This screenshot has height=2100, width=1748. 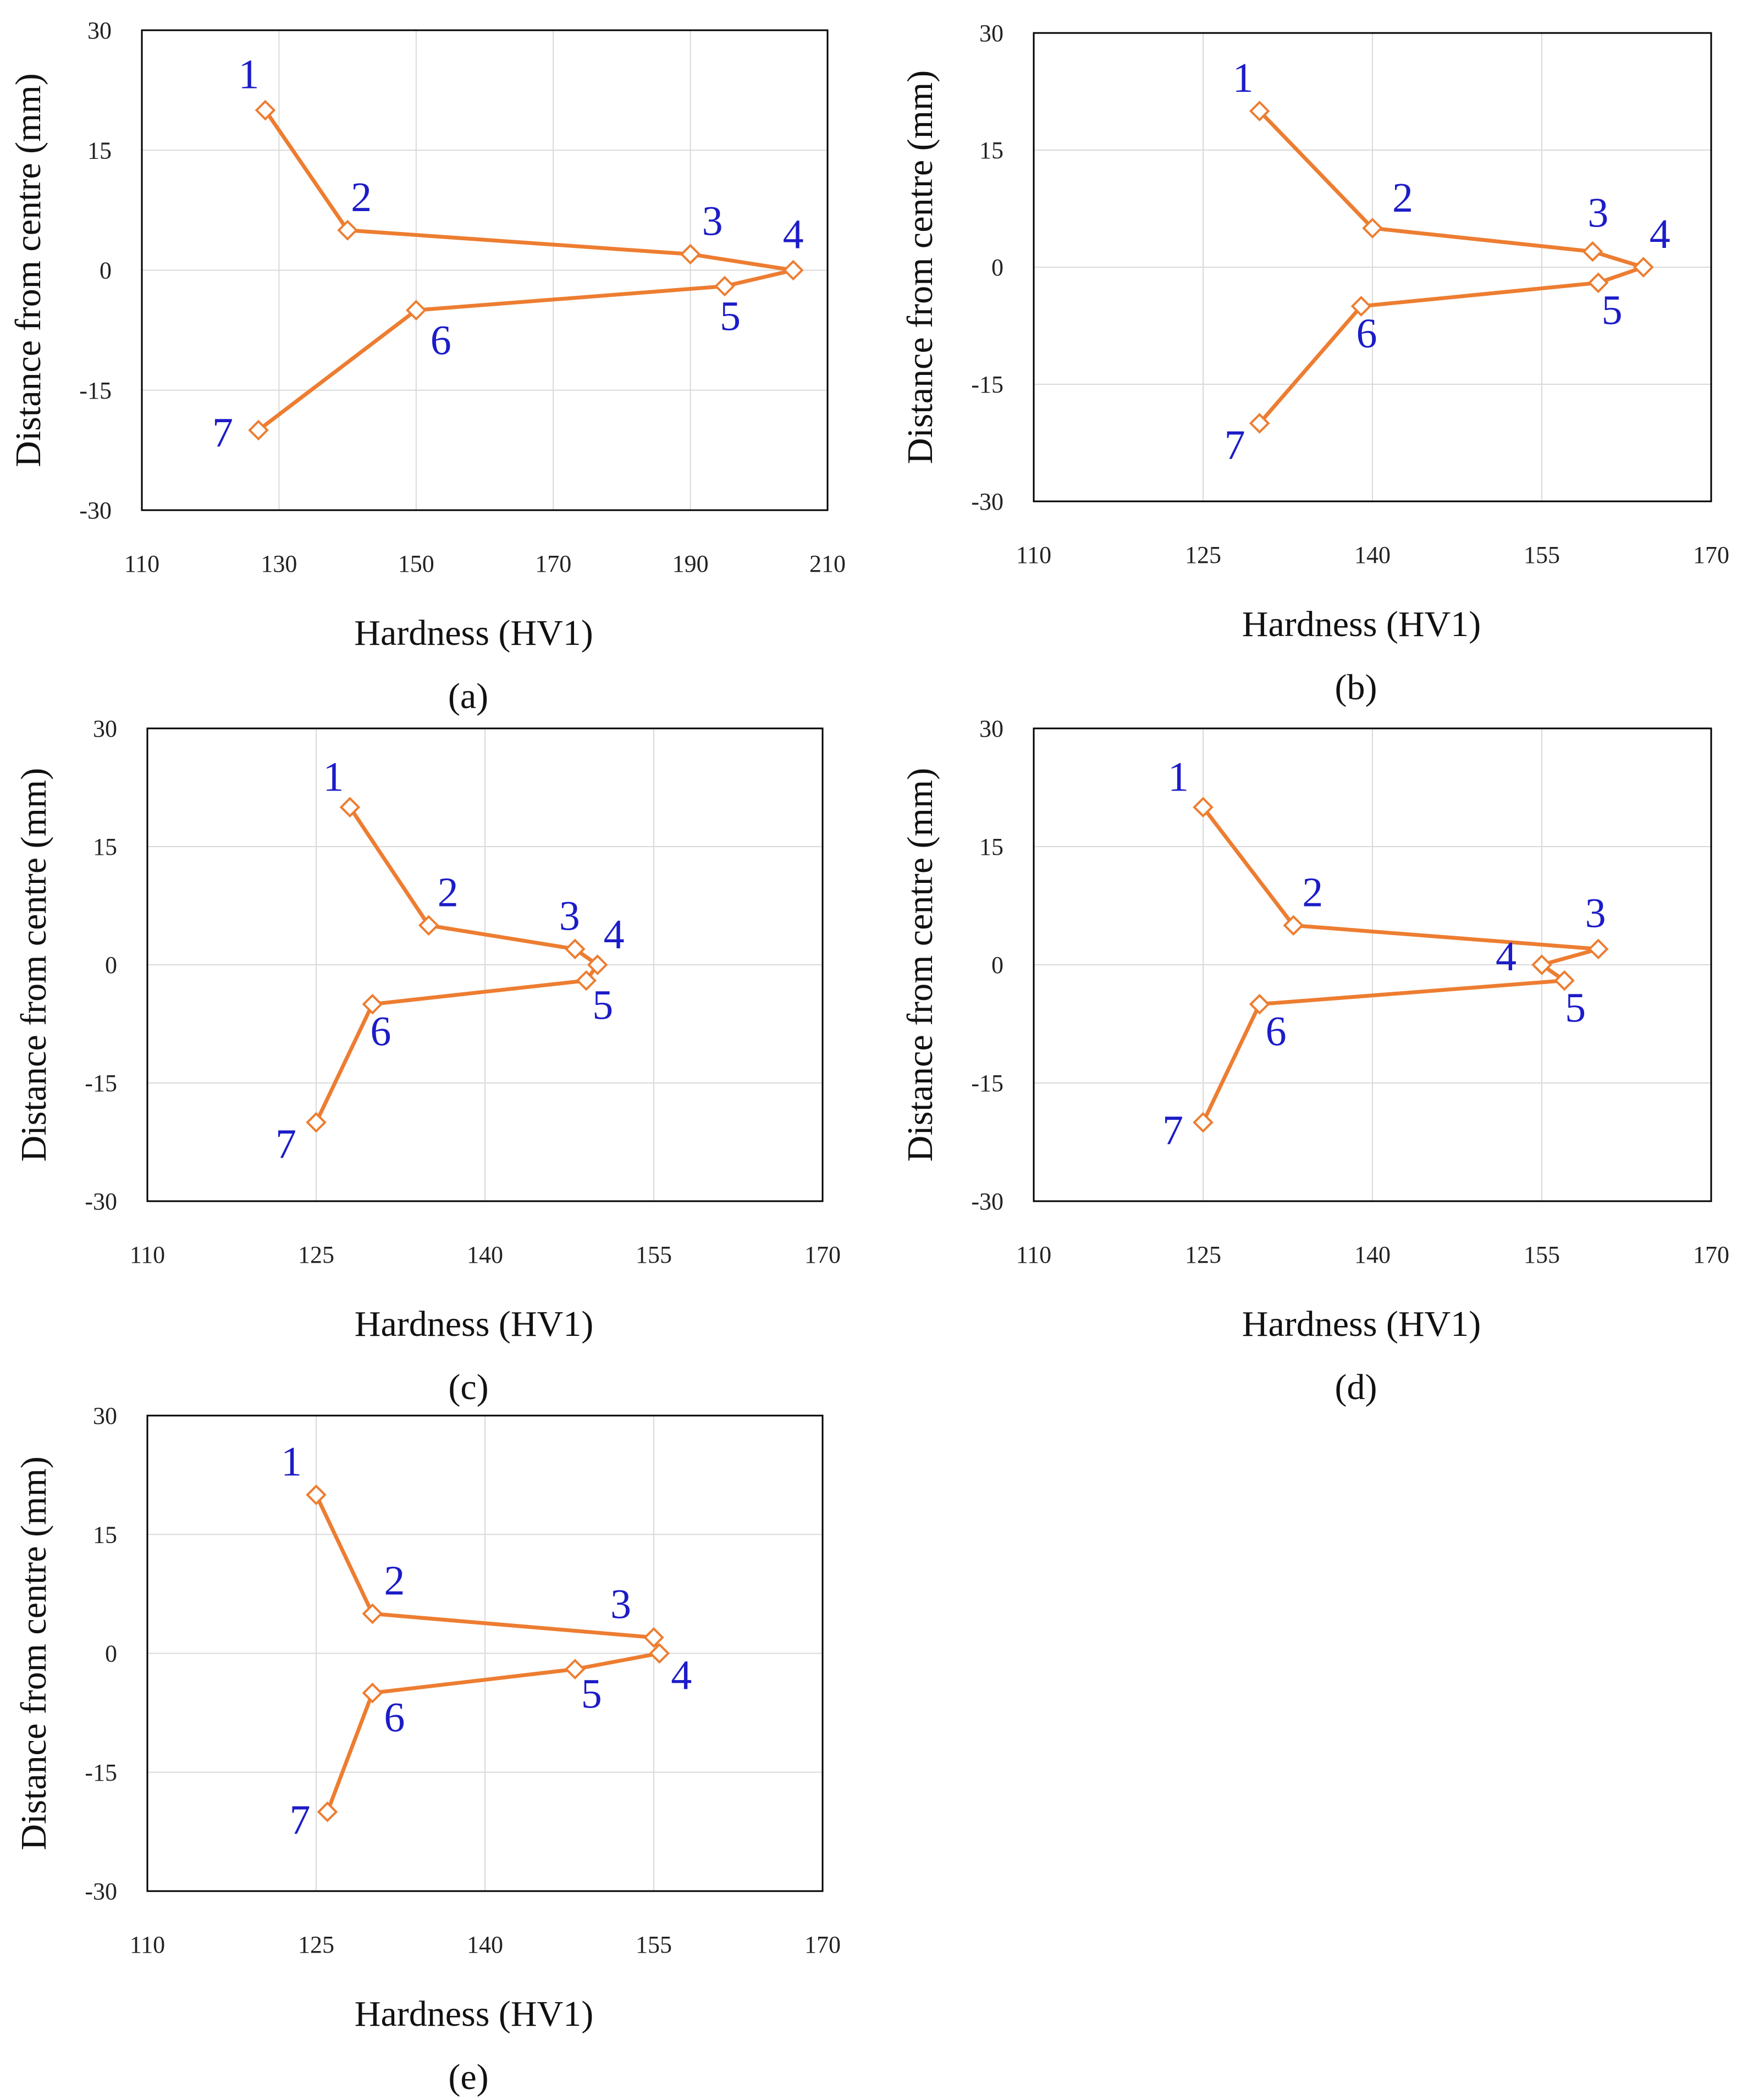 I want to click on x-tick-label: 210, so click(x=827, y=563).